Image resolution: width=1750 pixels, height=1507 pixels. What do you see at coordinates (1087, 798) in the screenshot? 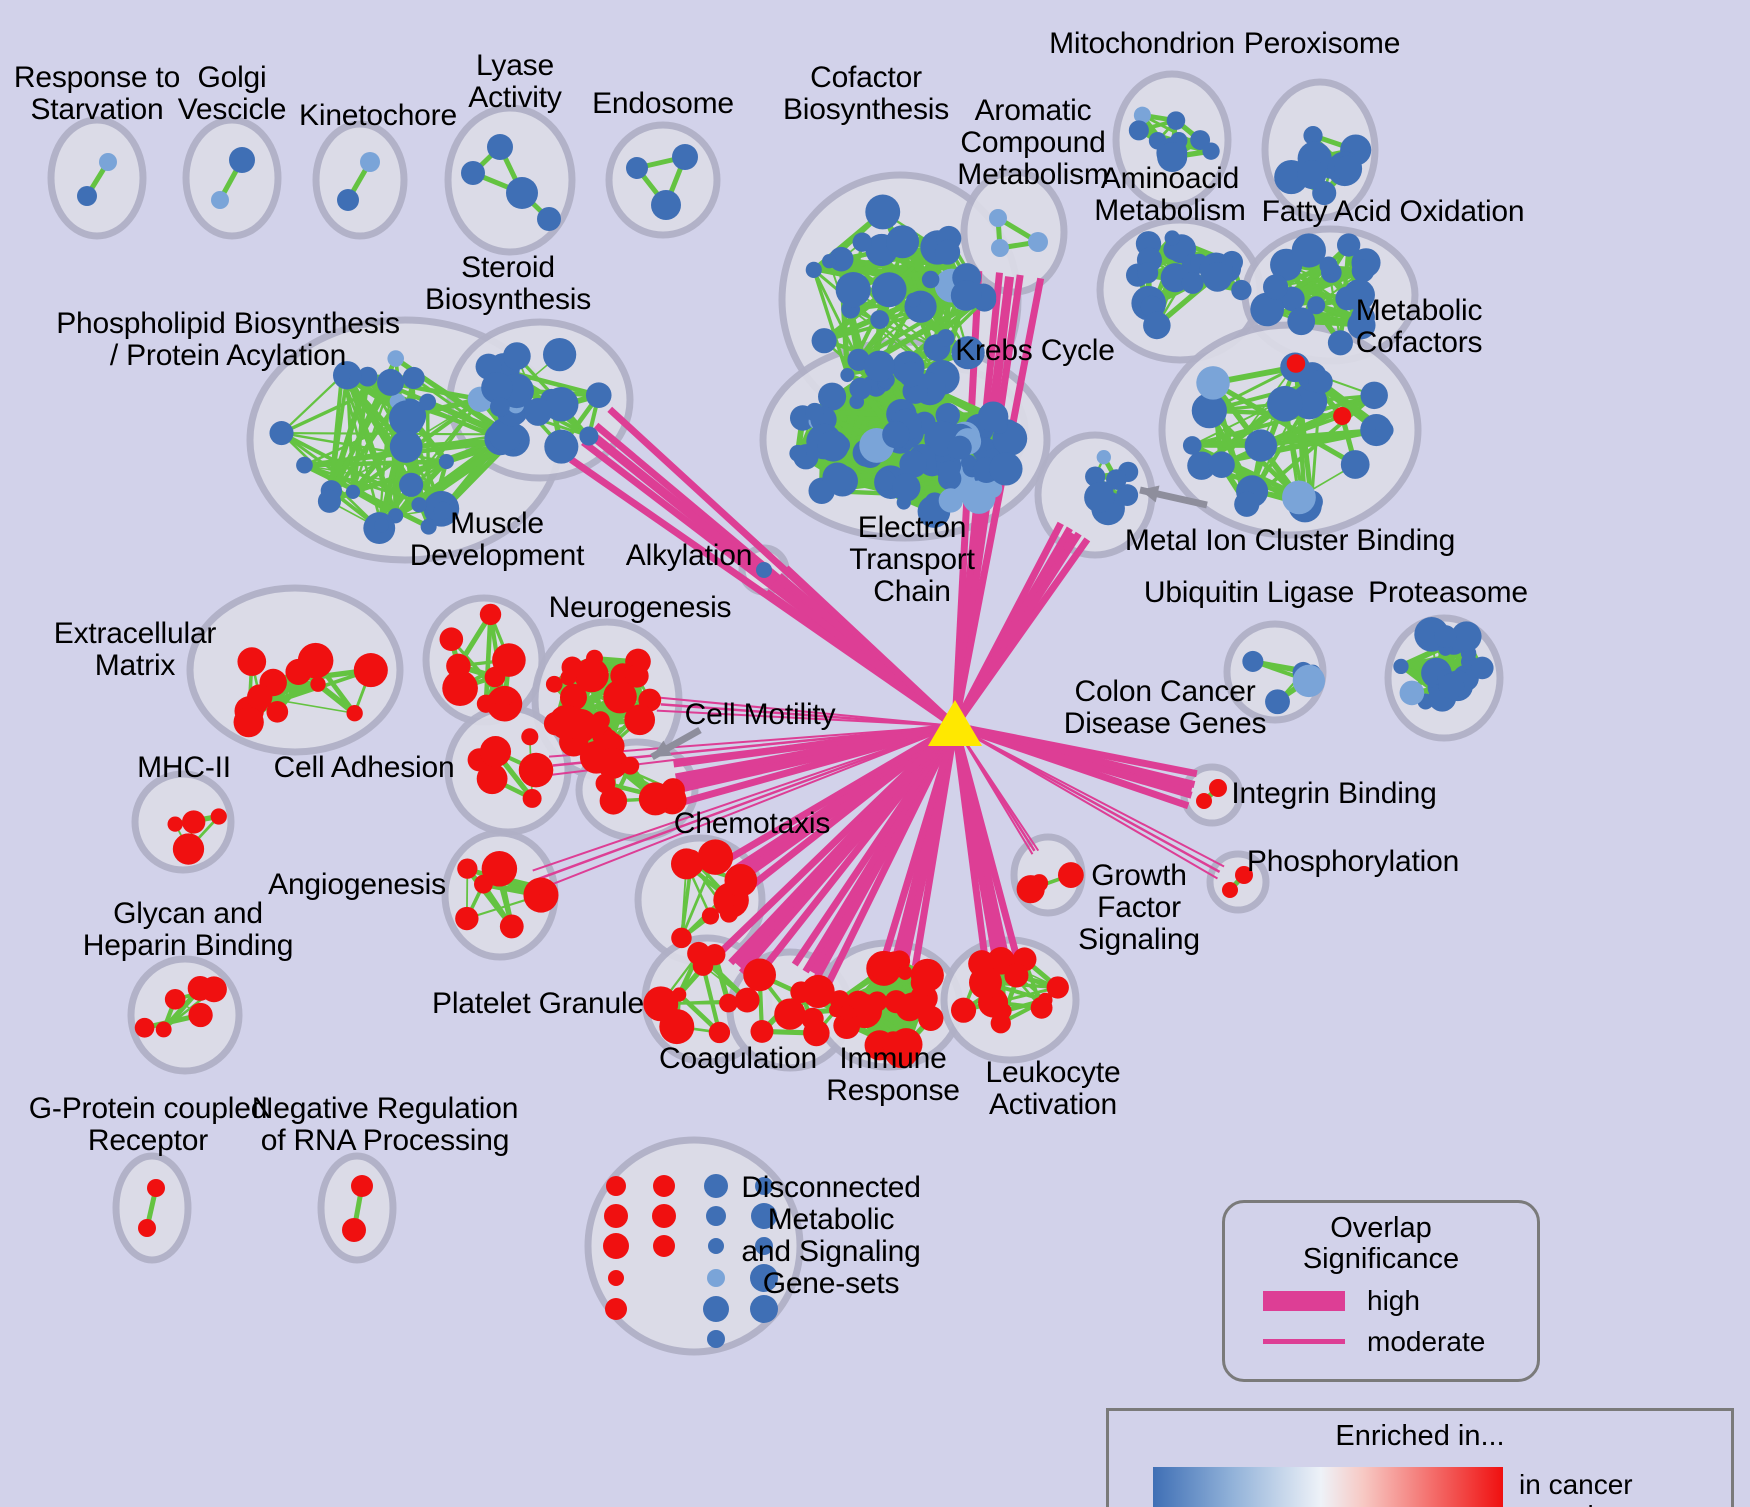
I see `hub-edge-phosphorylation` at bounding box center [1087, 798].